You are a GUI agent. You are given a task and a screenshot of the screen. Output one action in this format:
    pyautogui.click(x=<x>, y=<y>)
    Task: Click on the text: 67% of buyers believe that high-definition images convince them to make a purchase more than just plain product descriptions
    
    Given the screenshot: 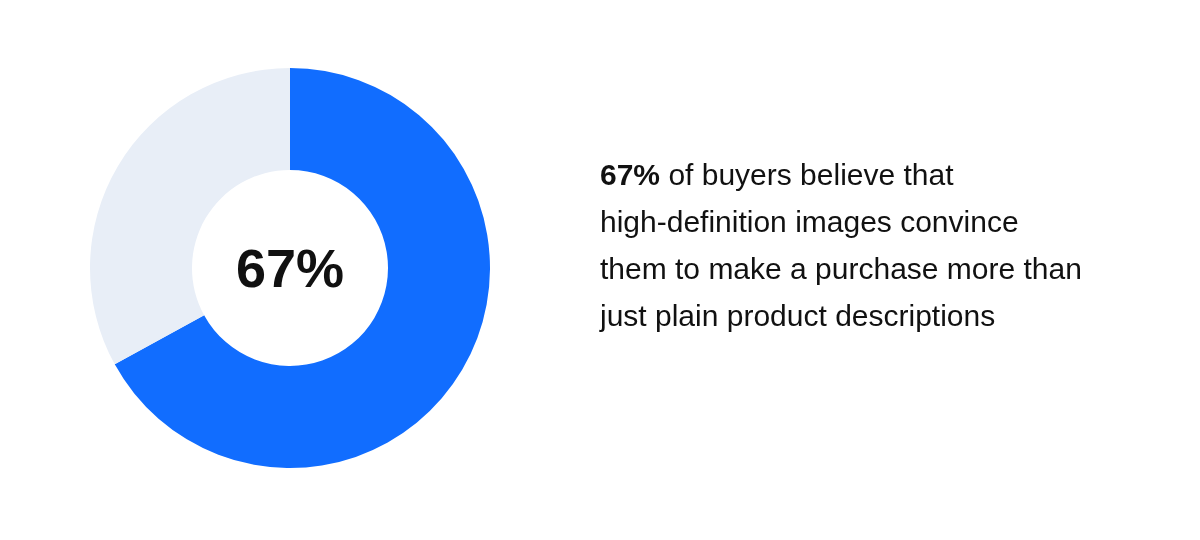 What is the action you would take?
    pyautogui.click(x=840, y=245)
    